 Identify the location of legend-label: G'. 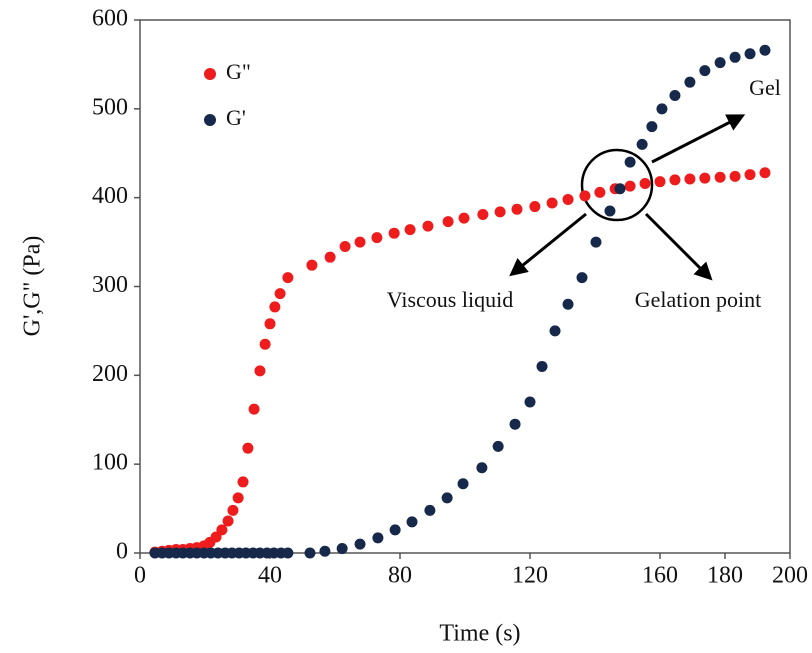
(236, 117).